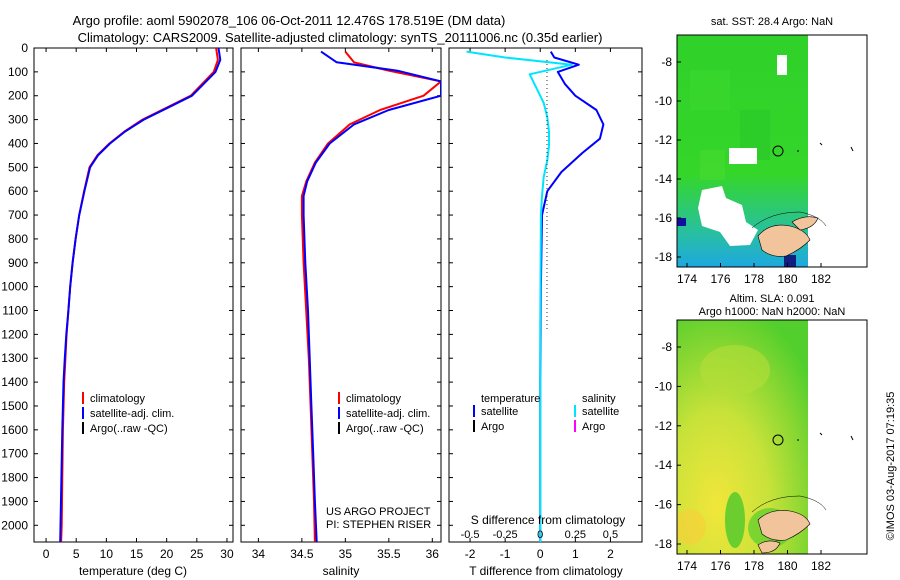 This screenshot has height=580, width=900. Describe the element at coordinates (821, 279) in the screenshot. I see `map-x-tick-label: 182` at that location.